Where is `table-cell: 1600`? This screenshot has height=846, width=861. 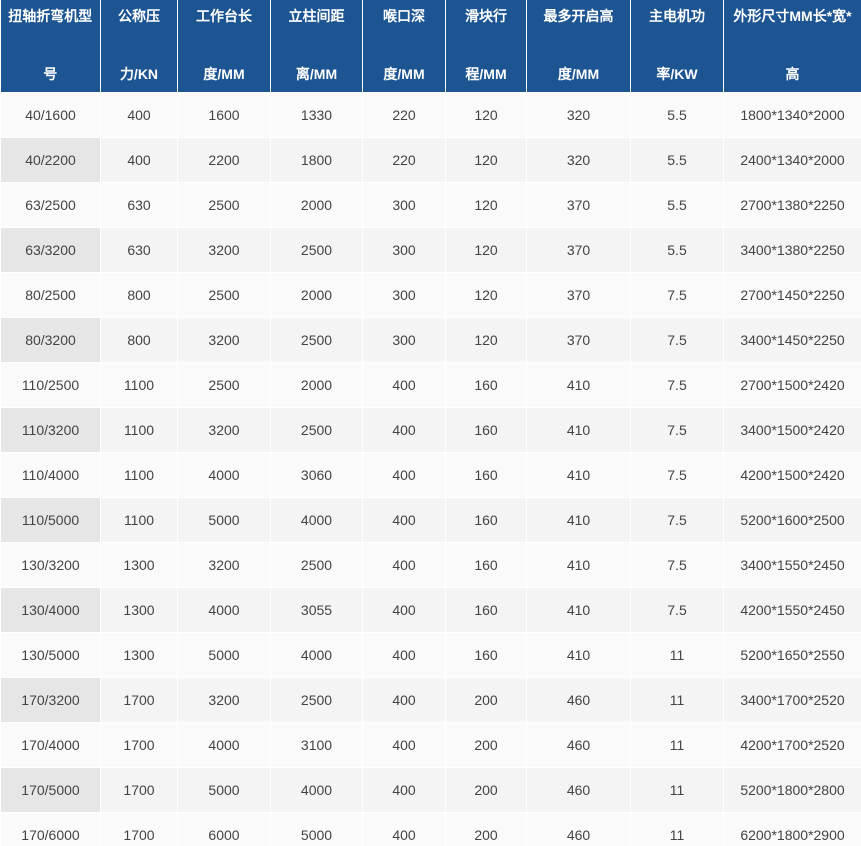 table-cell: 1600 is located at coordinates (224, 115).